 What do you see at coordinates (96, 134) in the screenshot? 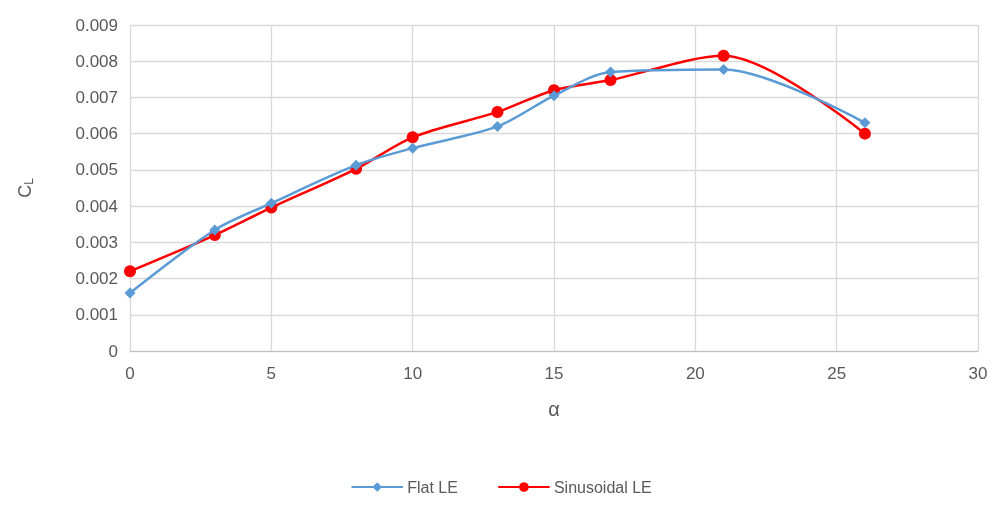
I see `y-tick-label: 0.006` at bounding box center [96, 134].